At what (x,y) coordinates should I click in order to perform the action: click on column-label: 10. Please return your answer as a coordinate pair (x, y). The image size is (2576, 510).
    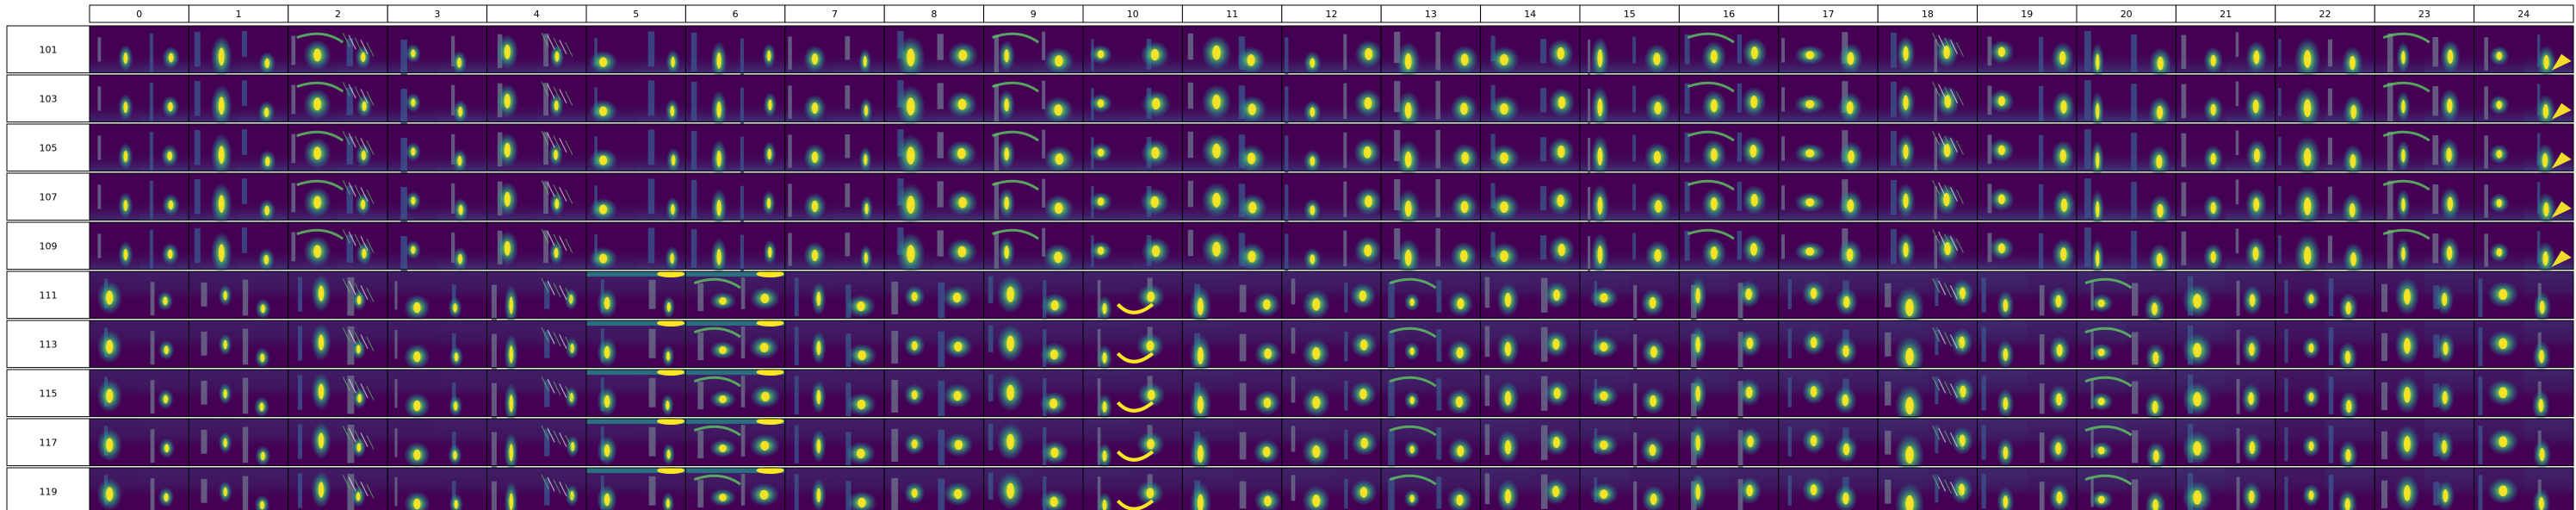
    Looking at the image, I should click on (1133, 15).